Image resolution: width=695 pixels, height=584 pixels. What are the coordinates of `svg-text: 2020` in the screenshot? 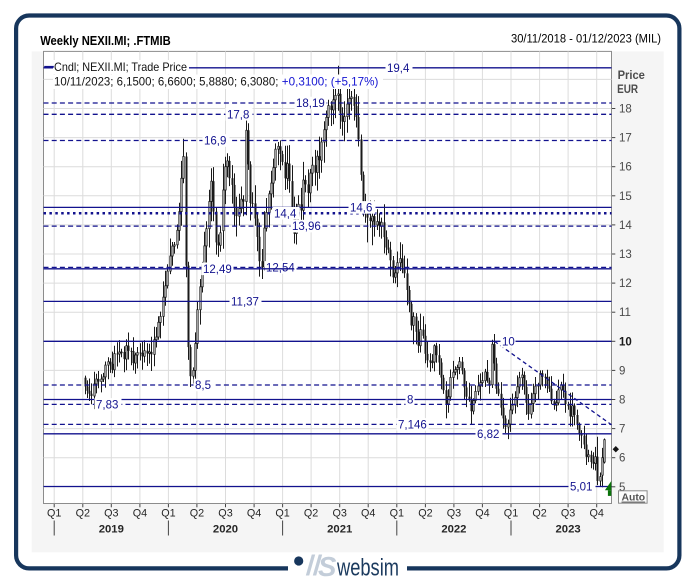 It's located at (225, 530).